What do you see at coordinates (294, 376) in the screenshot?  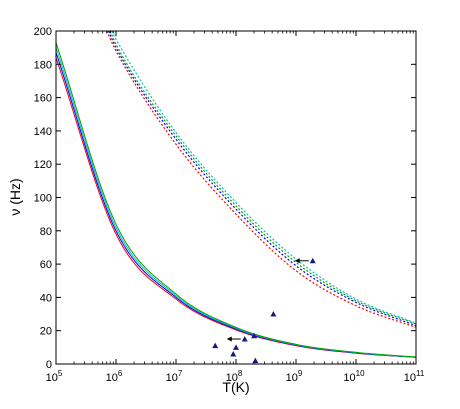 I see `x-tick-label-4: 10⁹` at bounding box center [294, 376].